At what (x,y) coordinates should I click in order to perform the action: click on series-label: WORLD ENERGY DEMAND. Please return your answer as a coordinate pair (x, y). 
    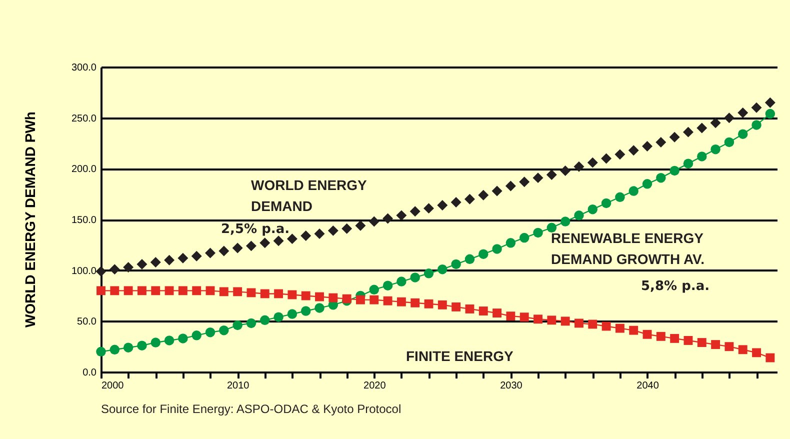
    Looking at the image, I should click on (309, 195).